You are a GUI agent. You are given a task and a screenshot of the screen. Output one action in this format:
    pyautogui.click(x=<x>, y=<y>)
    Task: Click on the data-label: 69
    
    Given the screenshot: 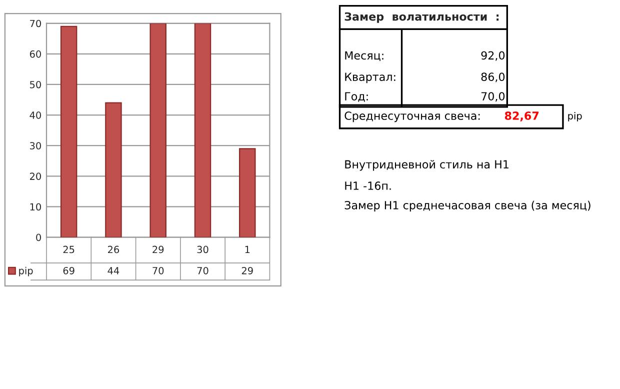 What is the action you would take?
    pyautogui.click(x=68, y=270)
    